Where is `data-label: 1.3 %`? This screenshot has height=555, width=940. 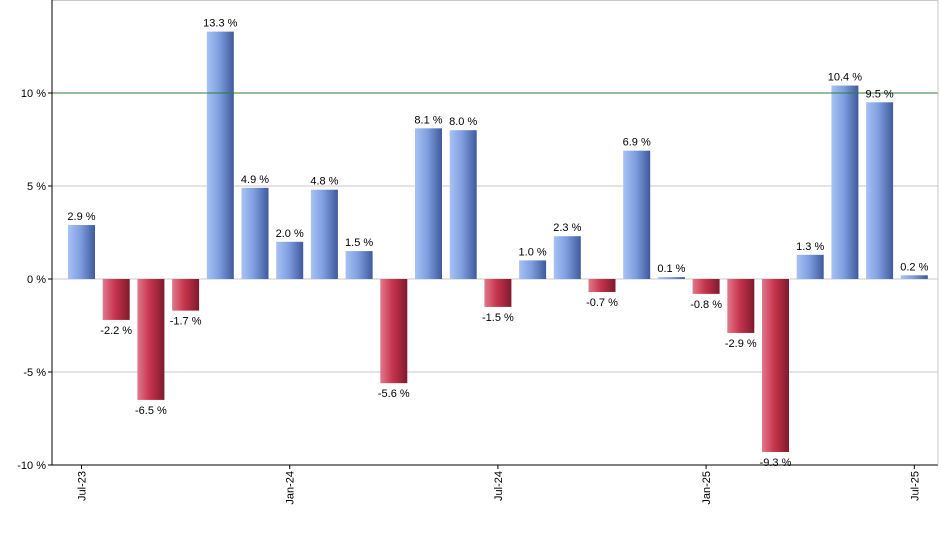 data-label: 1.3 % is located at coordinates (810, 247).